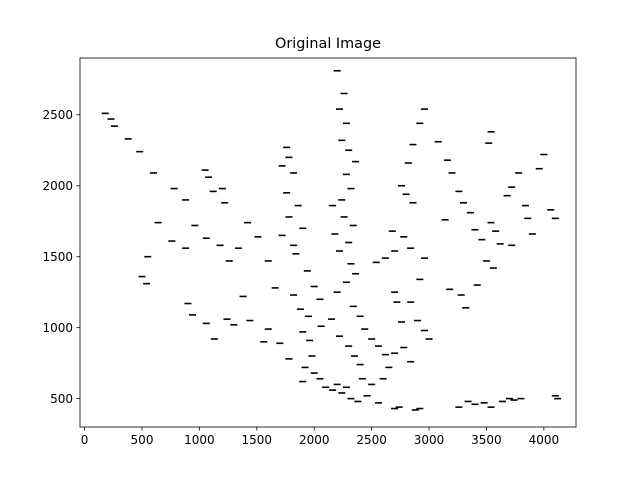  What do you see at coordinates (371, 440) in the screenshot?
I see `x-tick-label: 2500` at bounding box center [371, 440].